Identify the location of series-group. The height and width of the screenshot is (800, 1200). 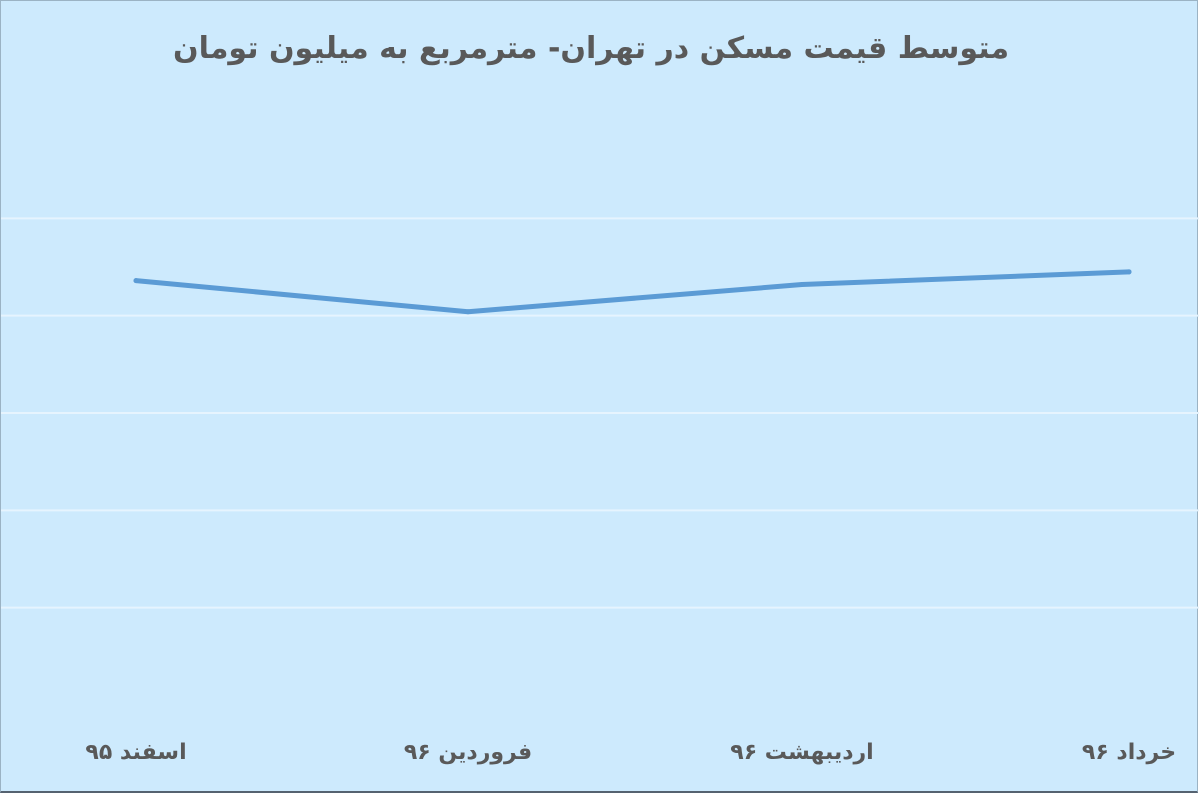
(632, 292).